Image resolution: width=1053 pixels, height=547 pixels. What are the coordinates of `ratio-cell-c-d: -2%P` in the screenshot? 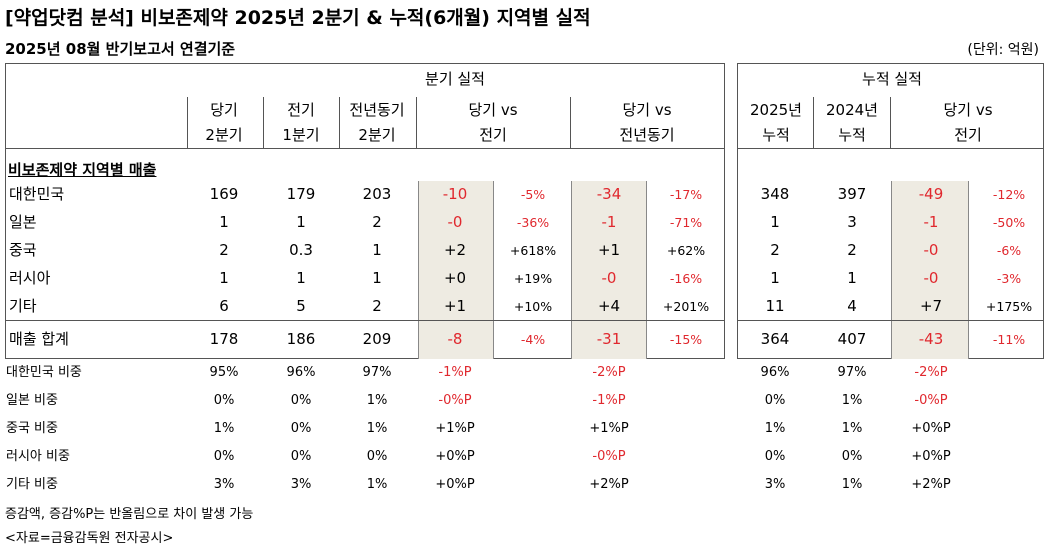 It's located at (931, 372).